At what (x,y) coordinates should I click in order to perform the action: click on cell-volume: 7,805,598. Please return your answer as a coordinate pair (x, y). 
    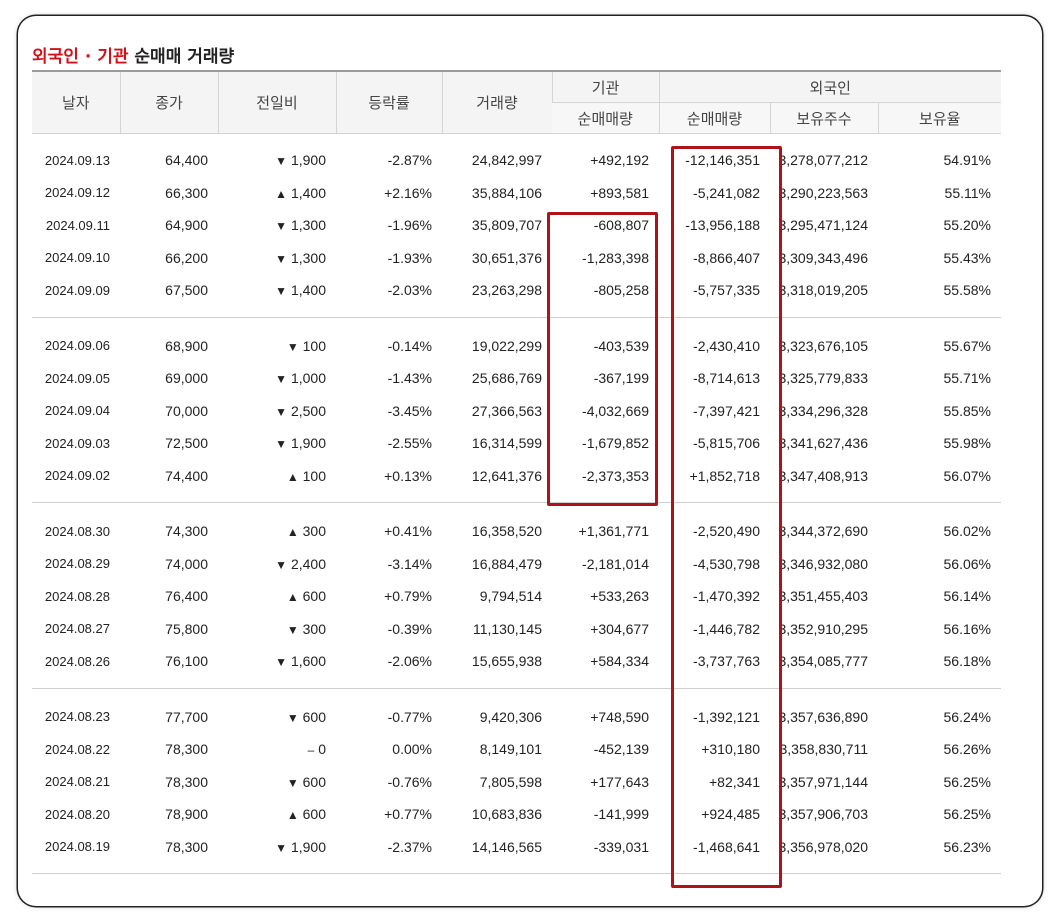
    Looking at the image, I should click on (510, 781).